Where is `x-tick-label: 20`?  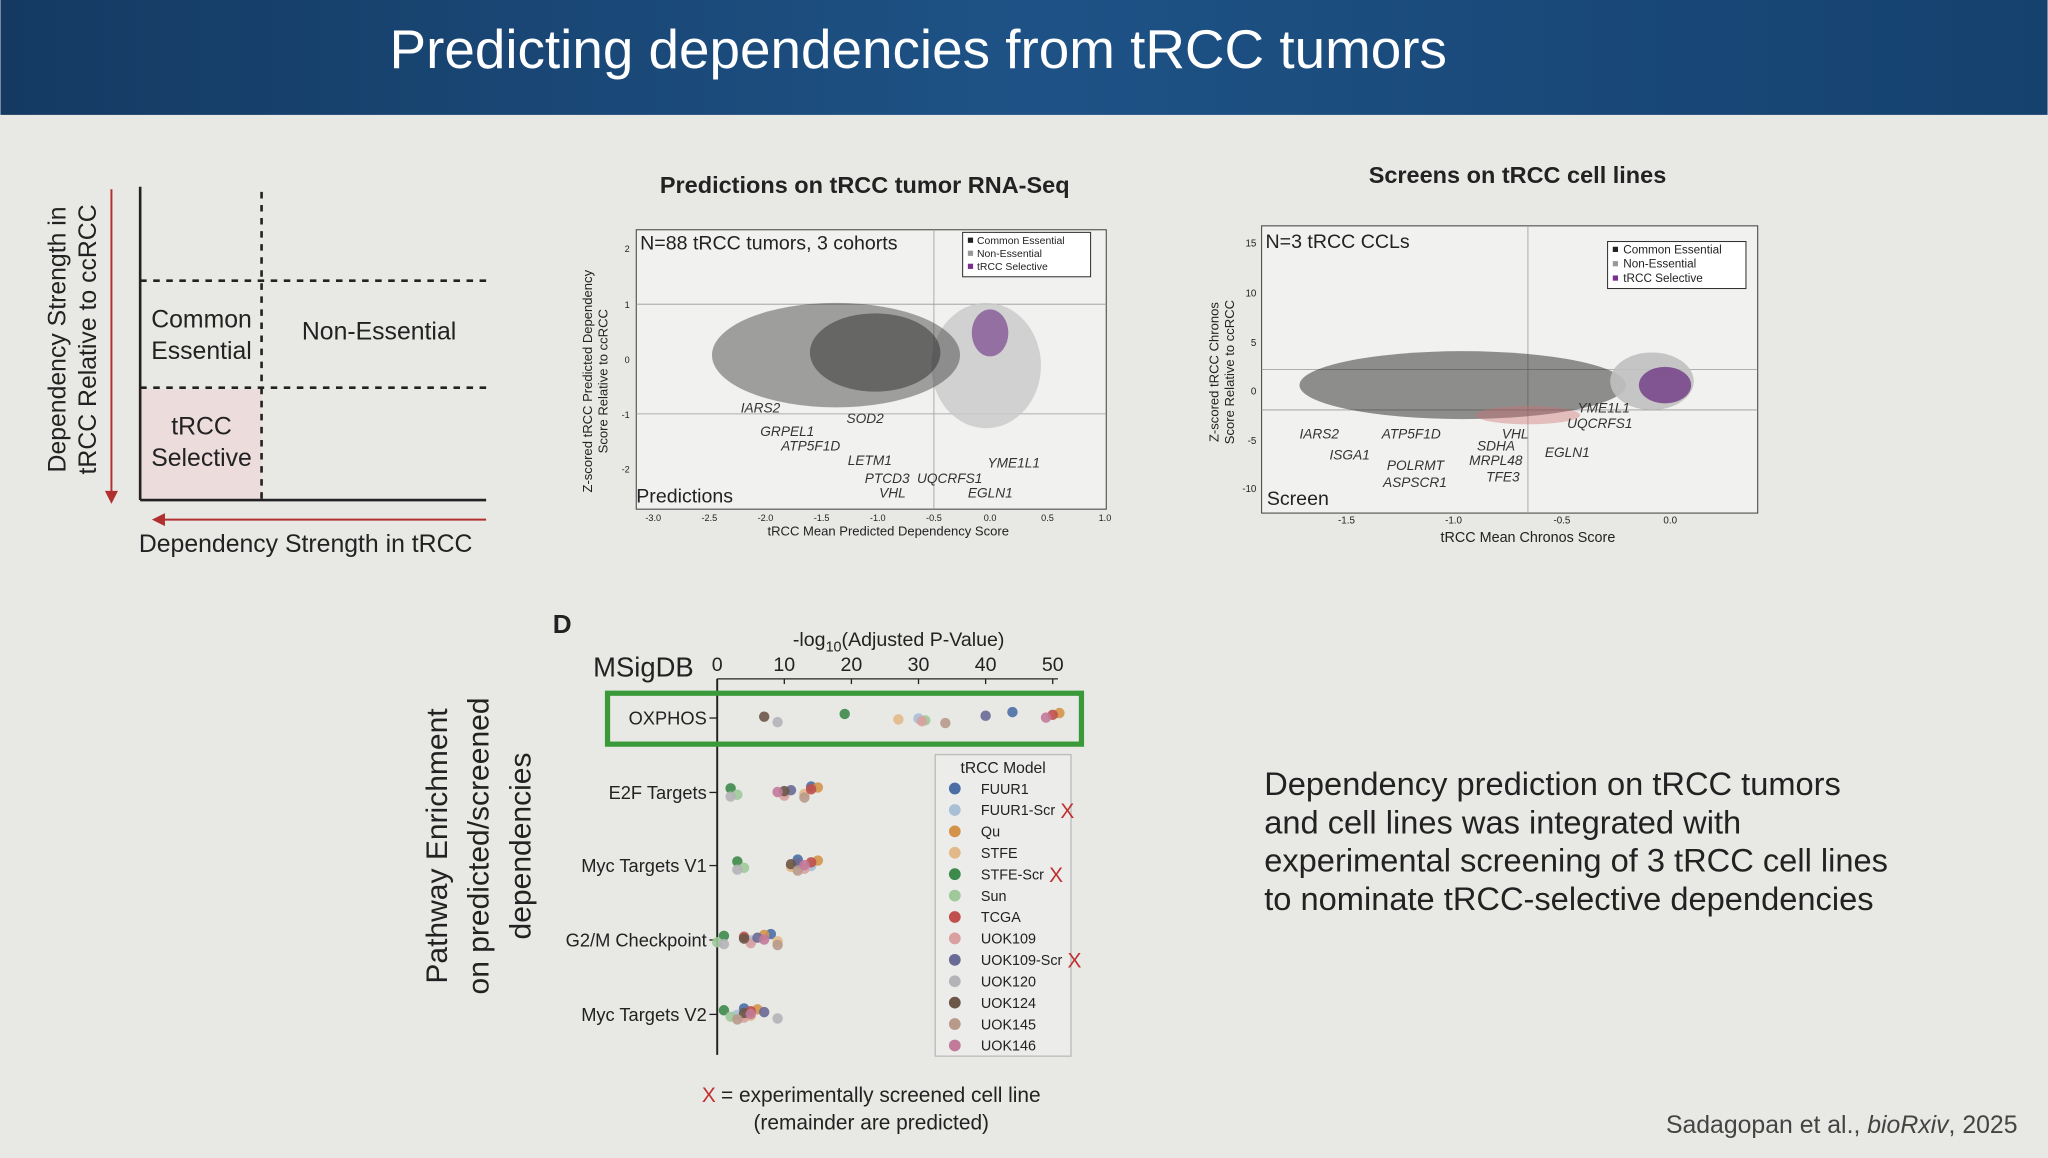
x-tick-label: 20 is located at coordinates (852, 665).